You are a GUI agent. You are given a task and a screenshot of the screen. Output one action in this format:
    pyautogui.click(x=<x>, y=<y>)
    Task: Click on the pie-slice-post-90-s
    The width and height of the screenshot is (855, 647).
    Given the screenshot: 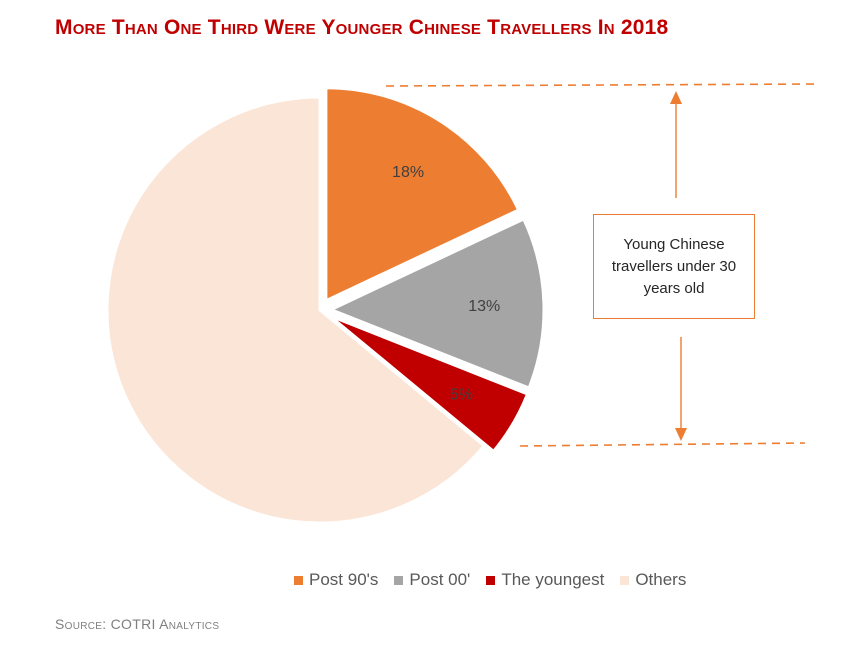 What is the action you would take?
    pyautogui.click(x=422, y=195)
    